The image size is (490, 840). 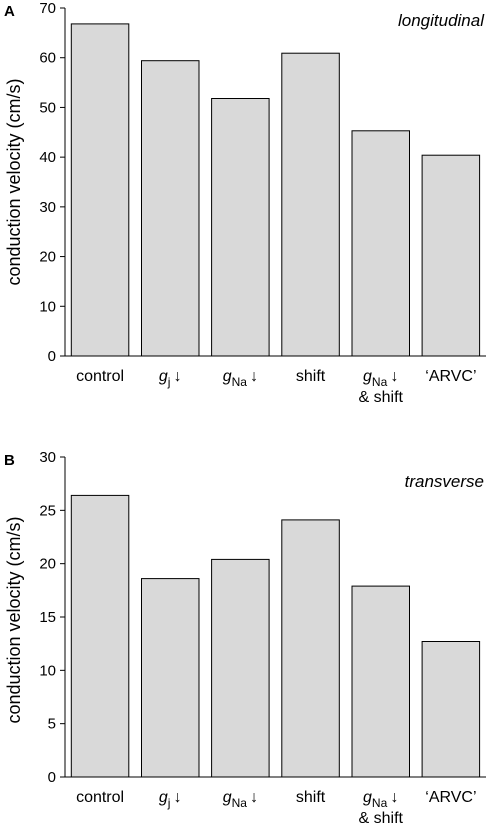 I want to click on x-tick-label-a-6: ‘ARVC’, so click(x=450, y=376).